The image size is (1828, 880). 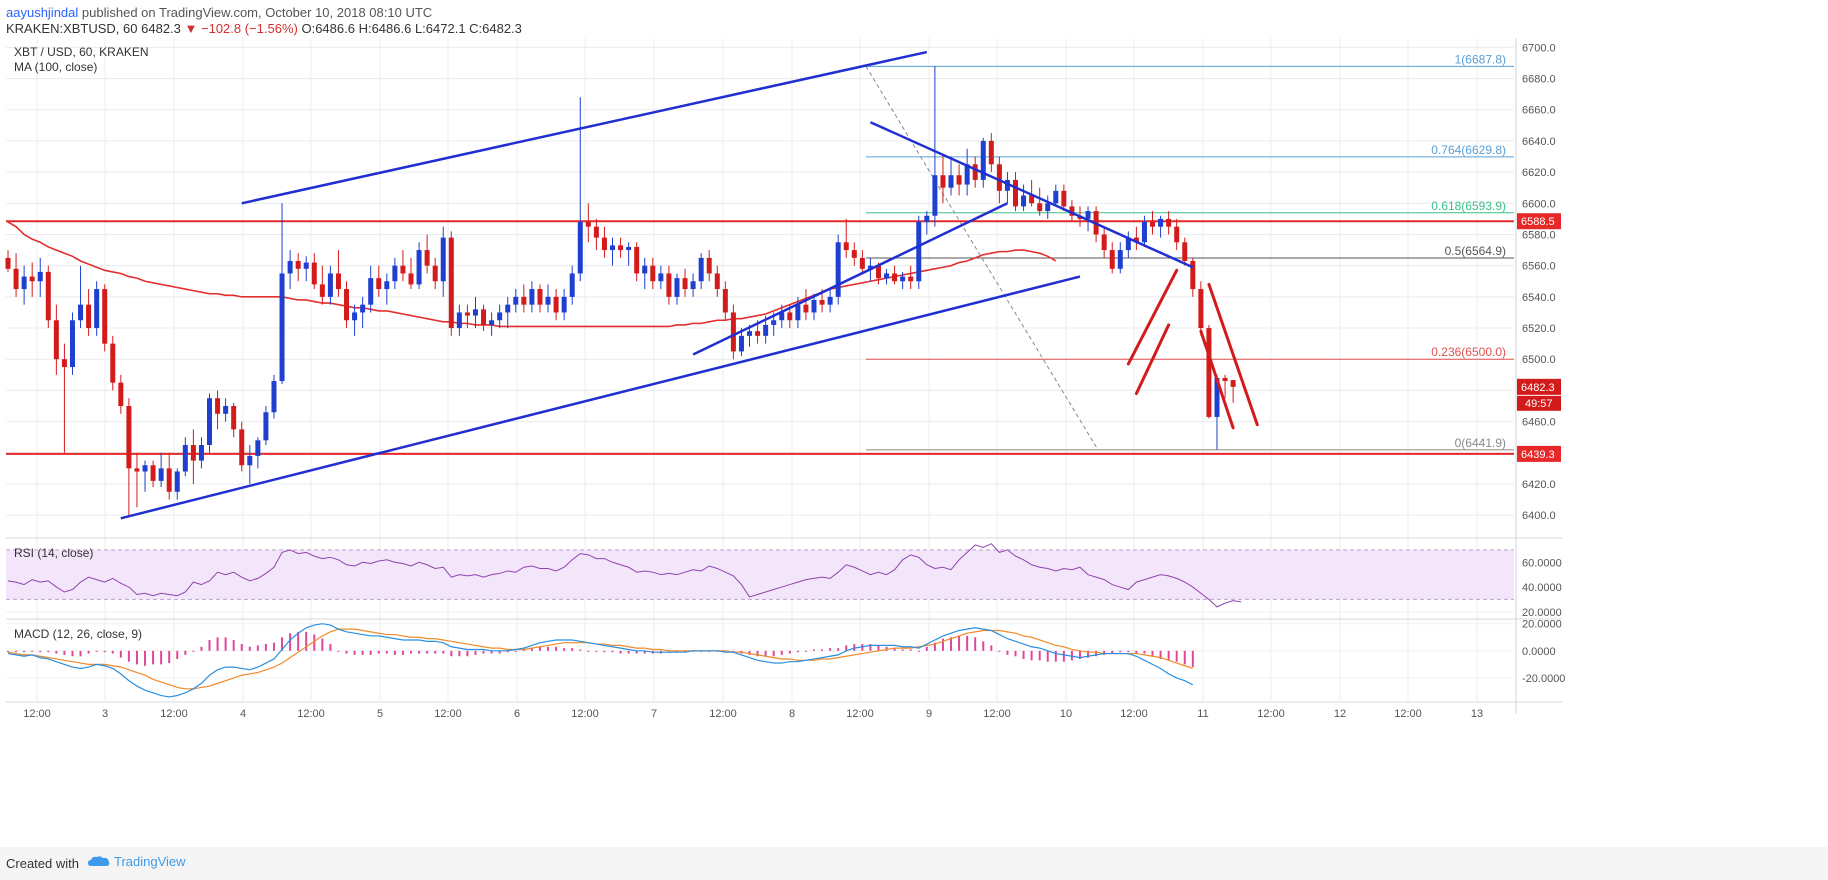 I want to click on macd-pane-title: MACD (12, 26, close, 9), so click(x=78, y=634).